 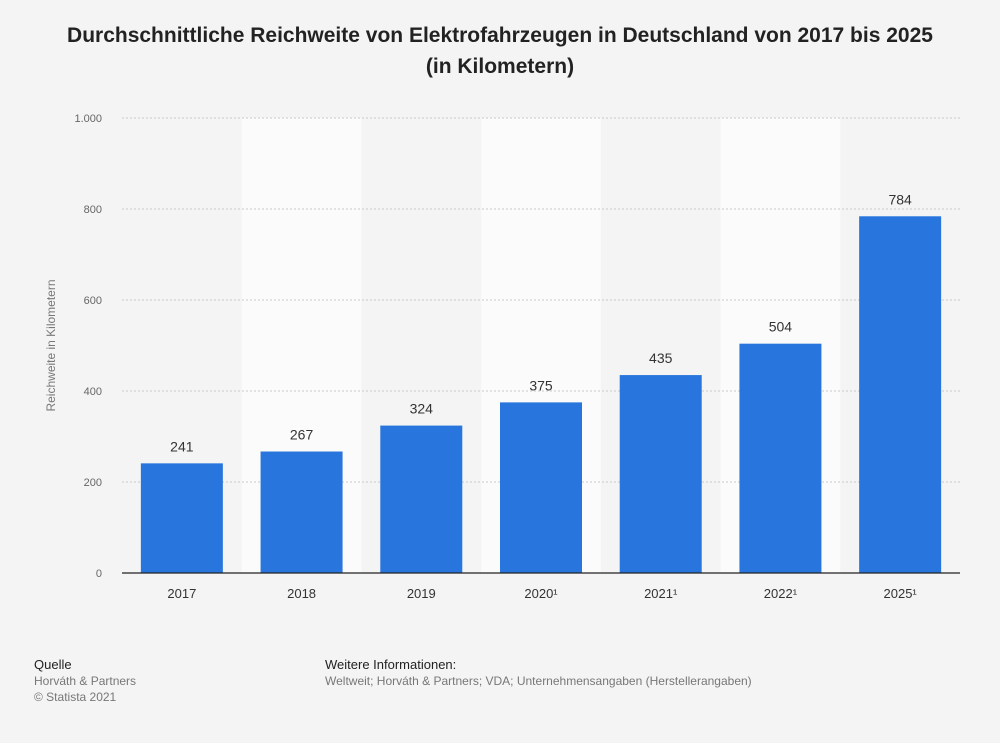 I want to click on data-label: 324, so click(x=422, y=409).